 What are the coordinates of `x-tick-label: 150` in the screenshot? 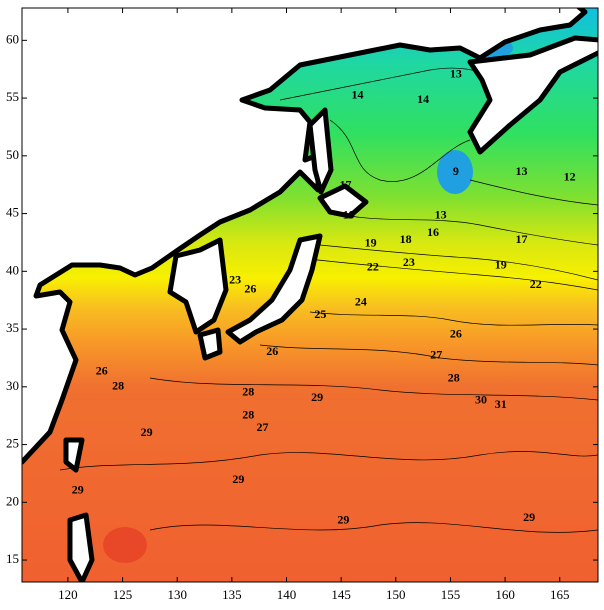 It's located at (396, 594).